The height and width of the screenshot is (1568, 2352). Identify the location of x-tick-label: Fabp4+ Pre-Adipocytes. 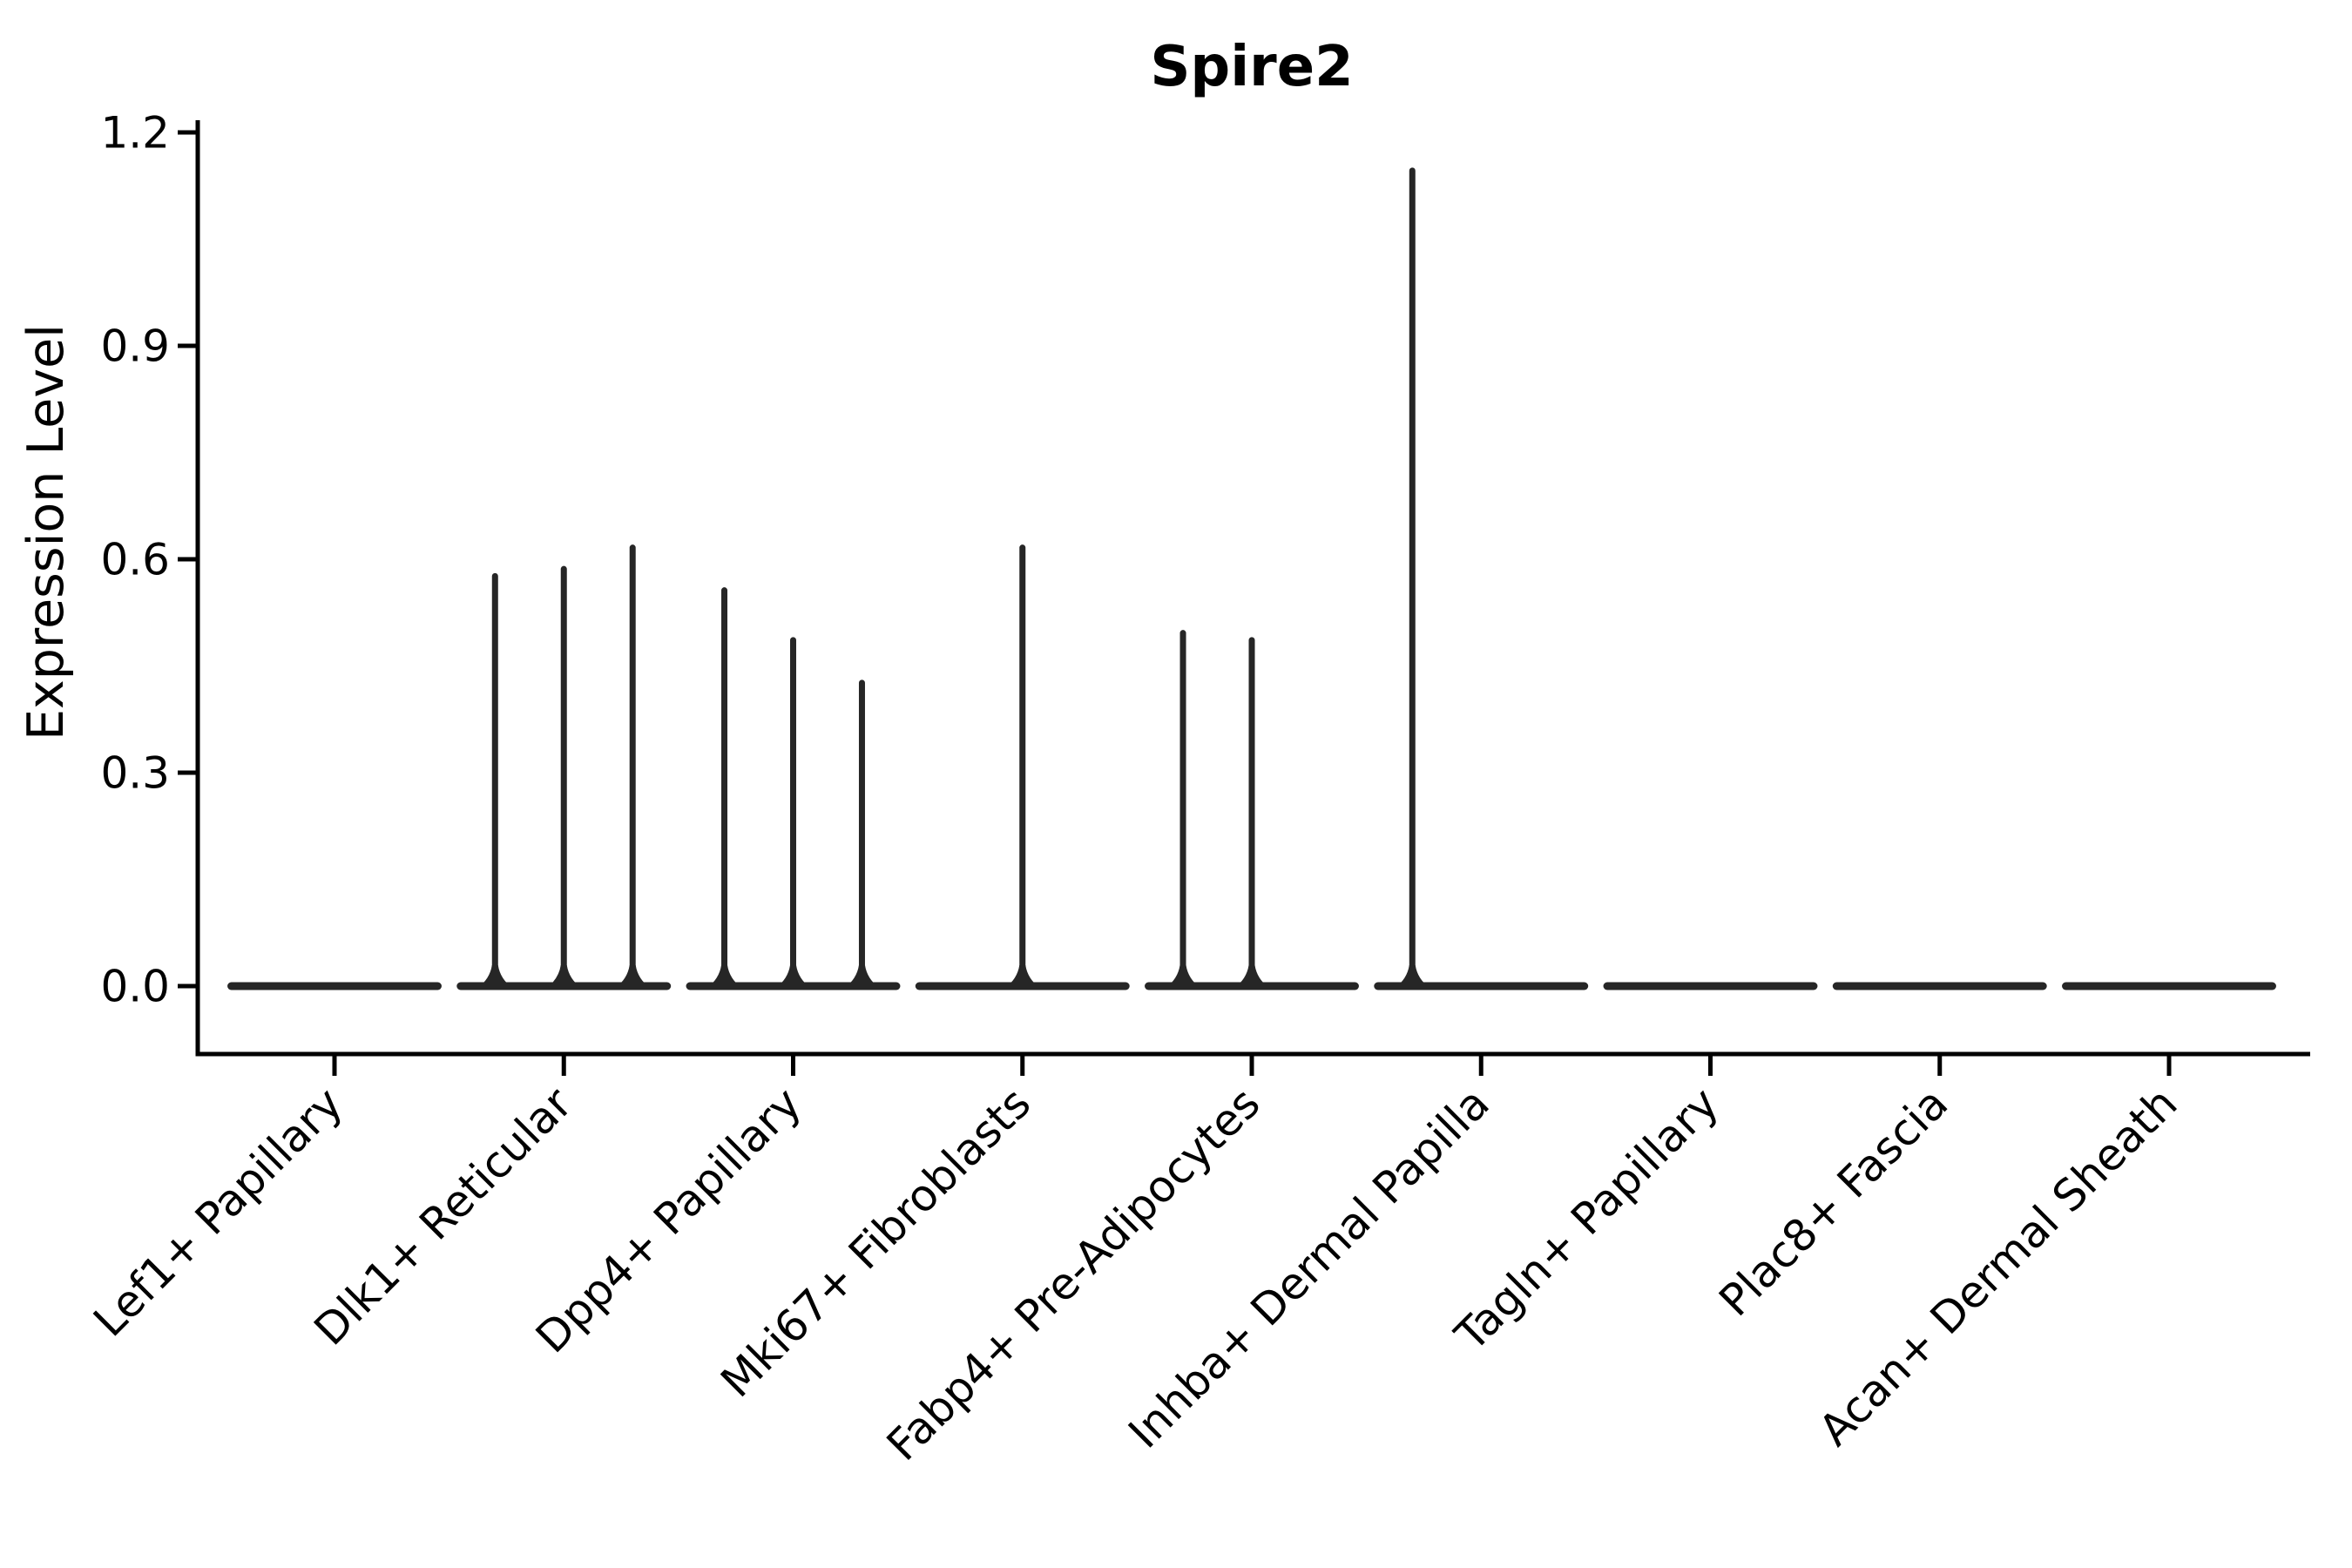
(1073, 1274).